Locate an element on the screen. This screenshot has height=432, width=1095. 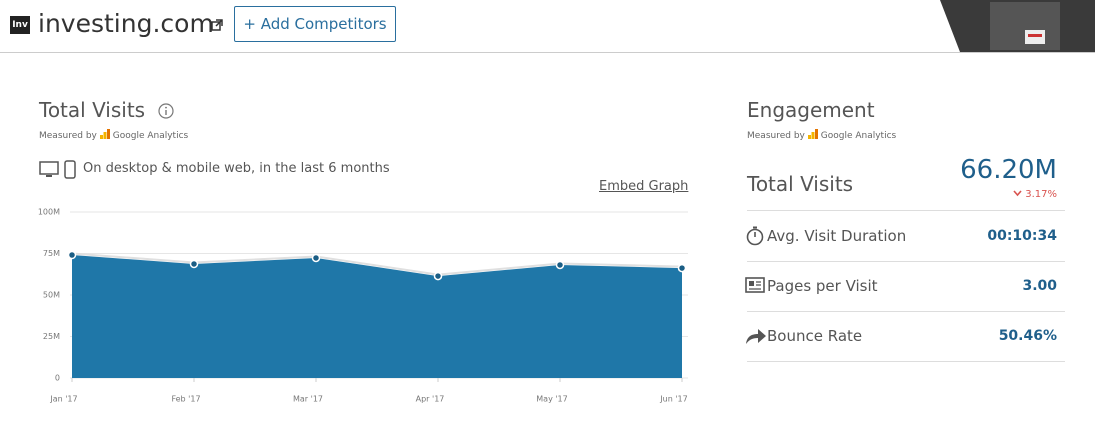
metric-label: Bounce Rate is located at coordinates (815, 336).